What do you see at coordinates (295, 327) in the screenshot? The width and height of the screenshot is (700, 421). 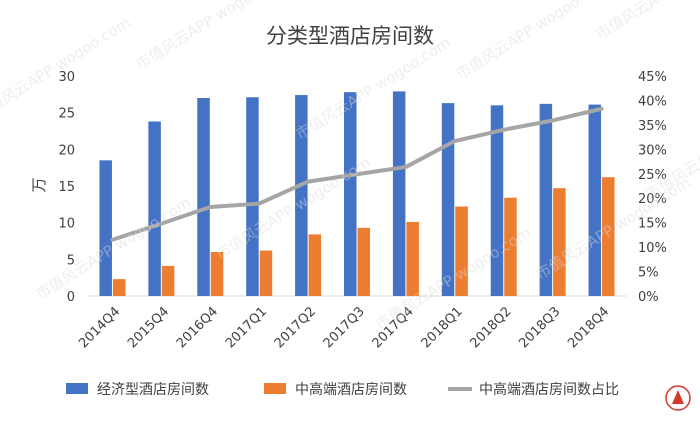 I see `x-tick-label: 2017Q2` at bounding box center [295, 327].